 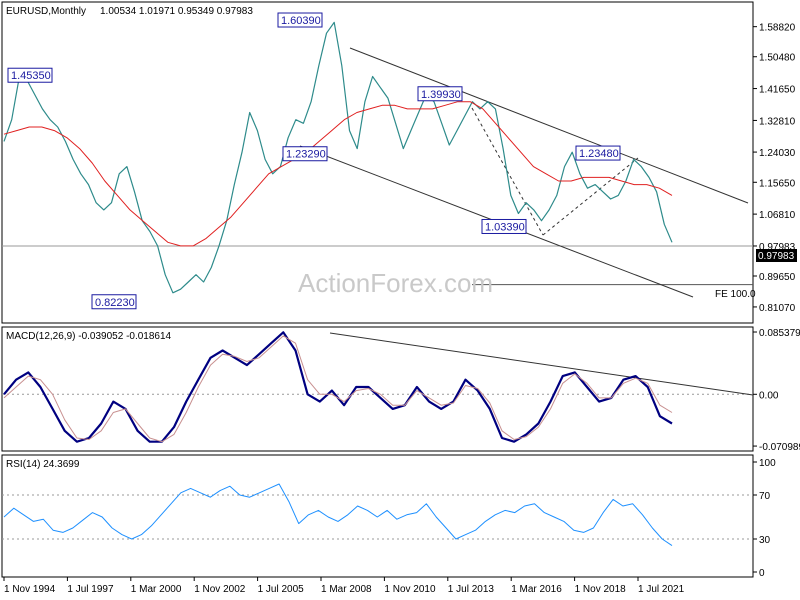 What do you see at coordinates (777, 90) in the screenshot?
I see `y-tick-label: 1.41650` at bounding box center [777, 90].